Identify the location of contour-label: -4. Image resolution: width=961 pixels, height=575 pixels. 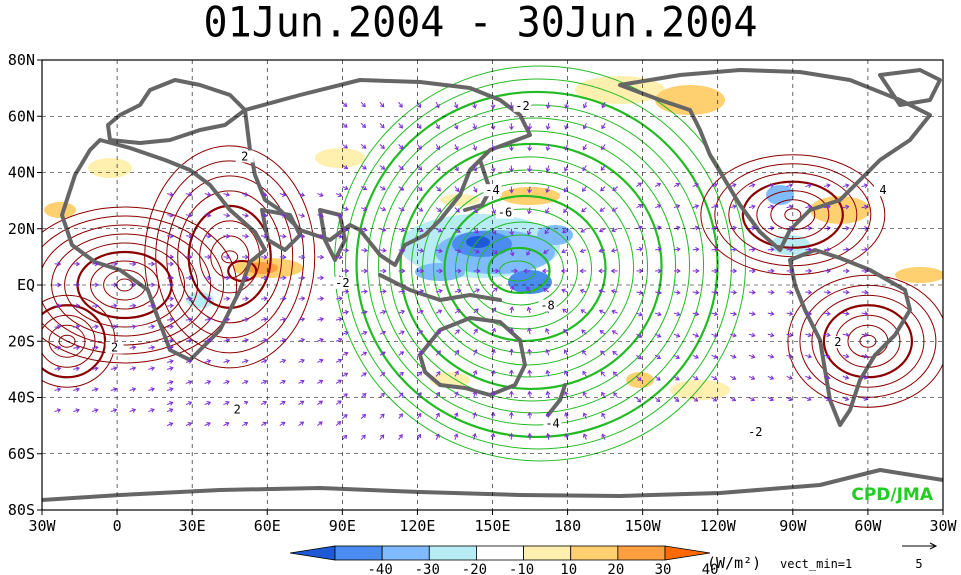
(492, 190).